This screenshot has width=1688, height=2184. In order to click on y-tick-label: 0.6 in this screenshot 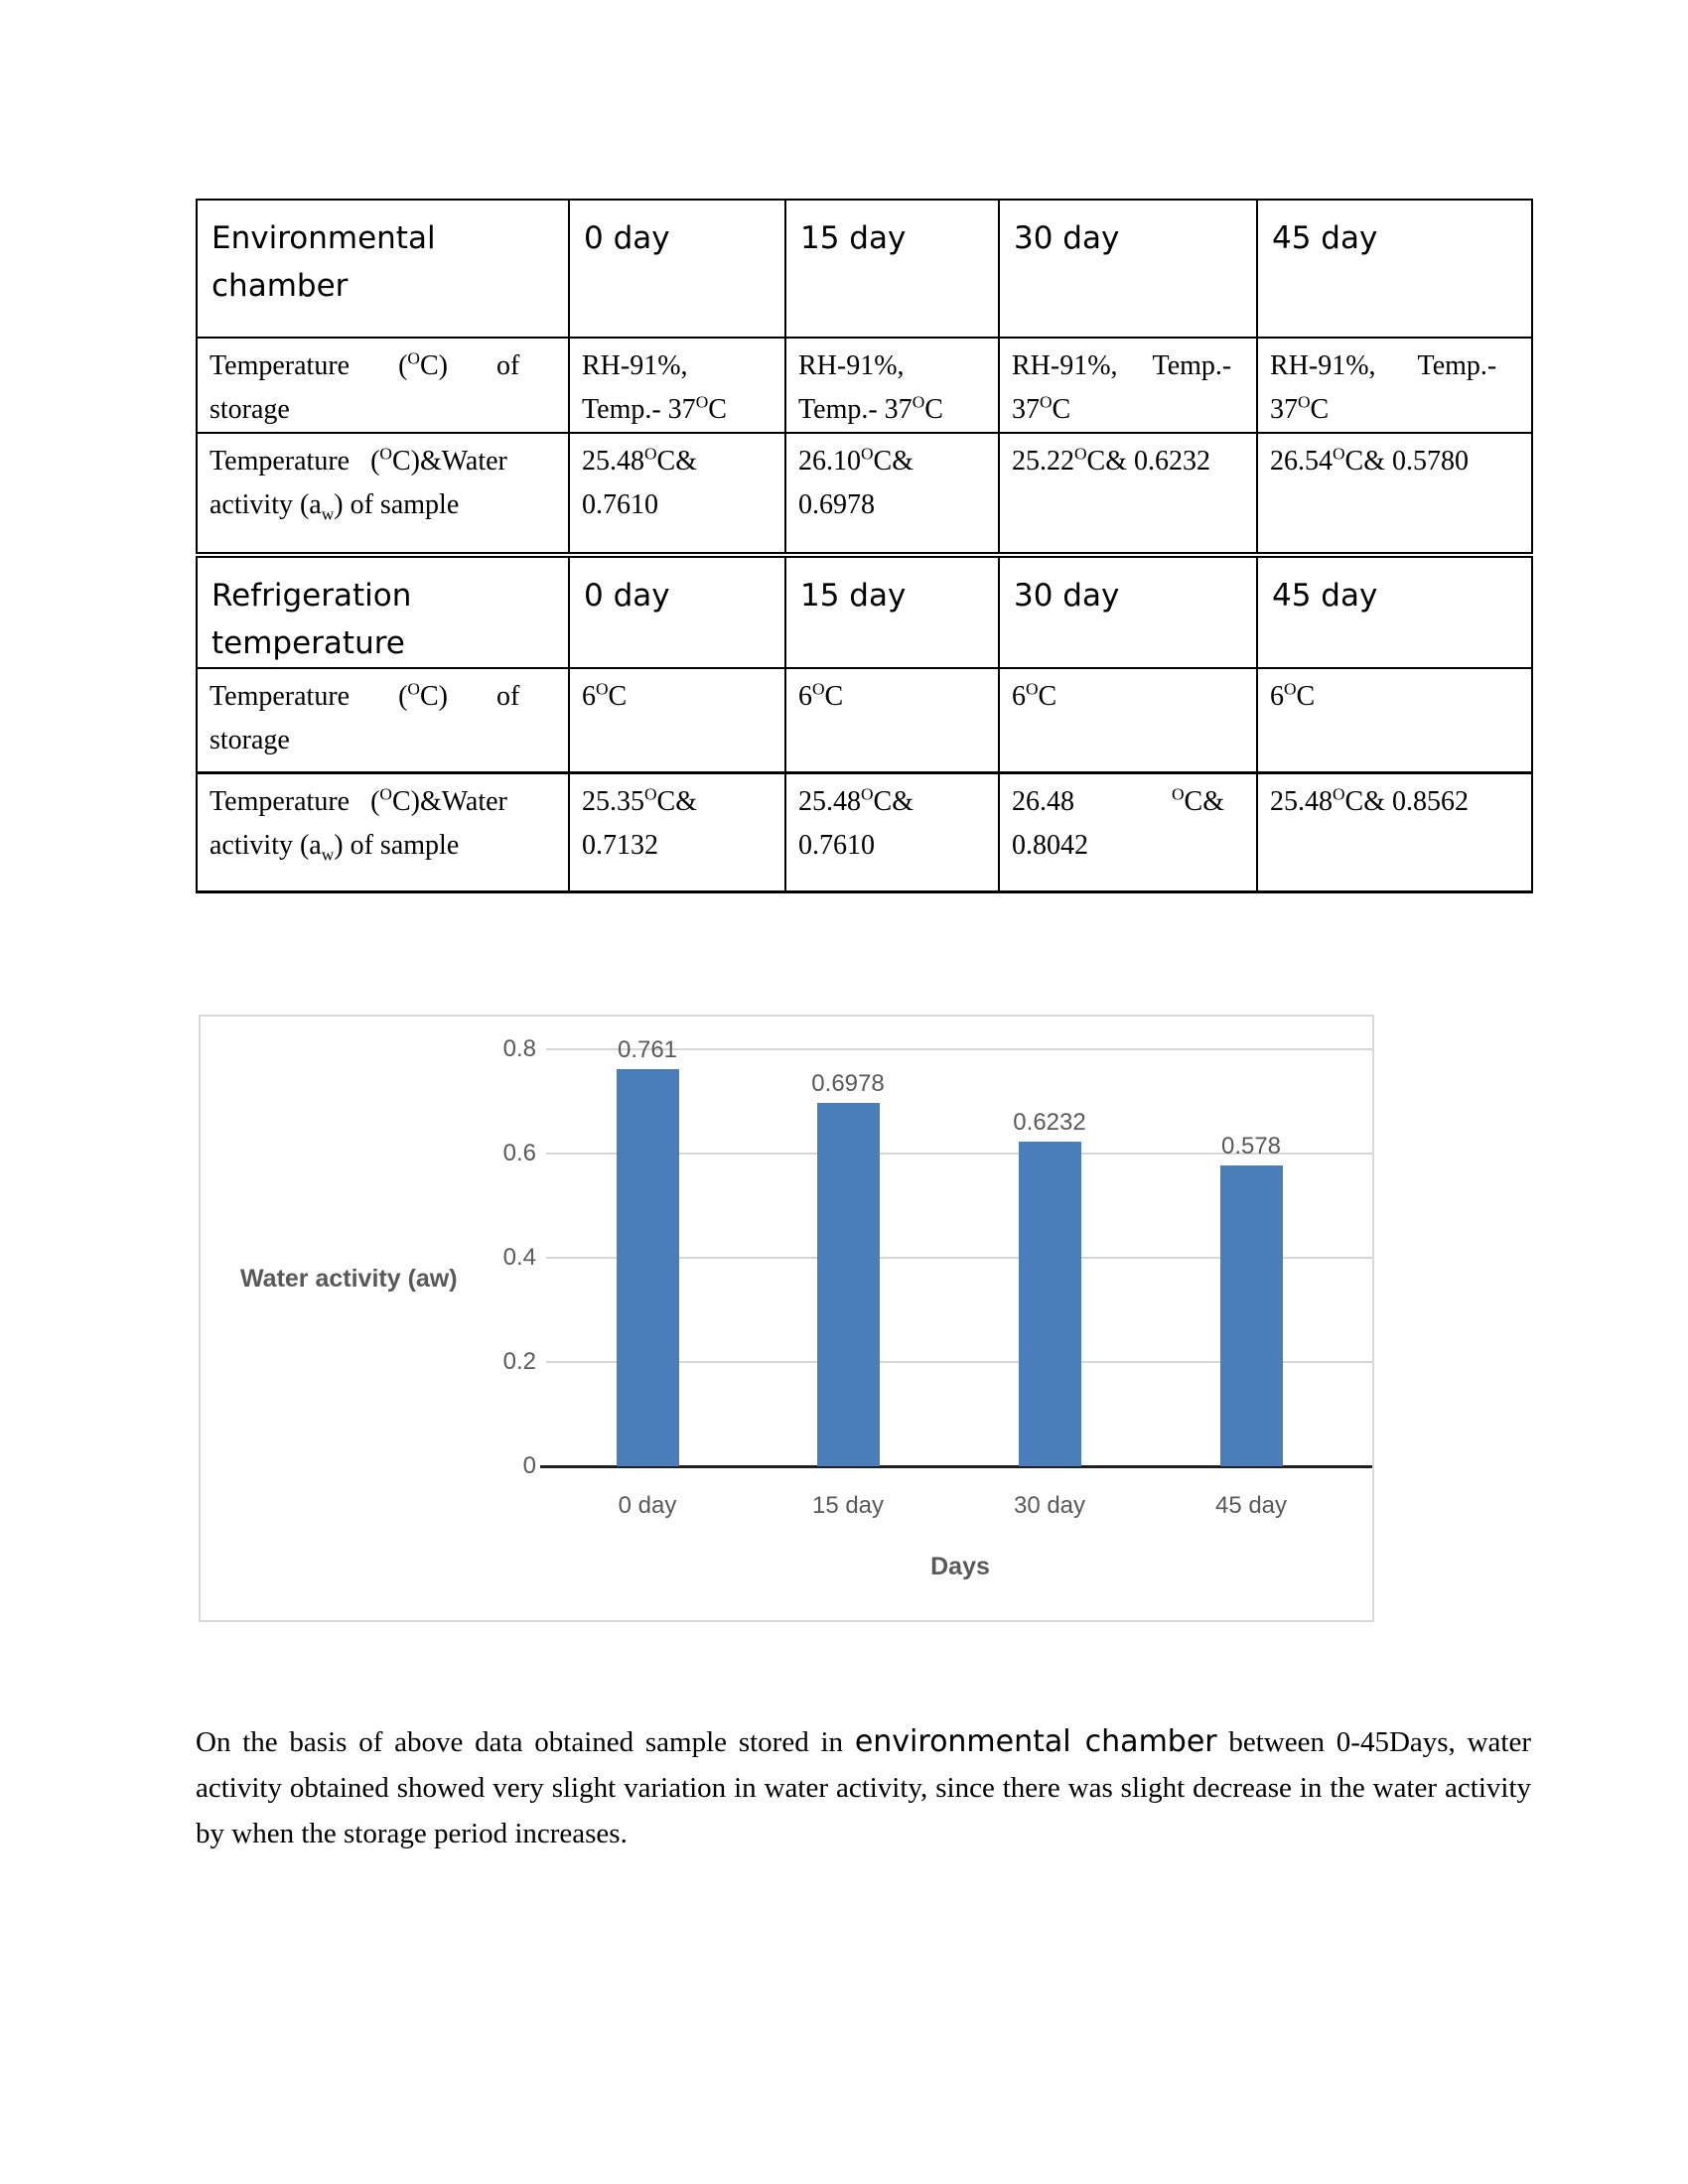, I will do `click(519, 1153)`.